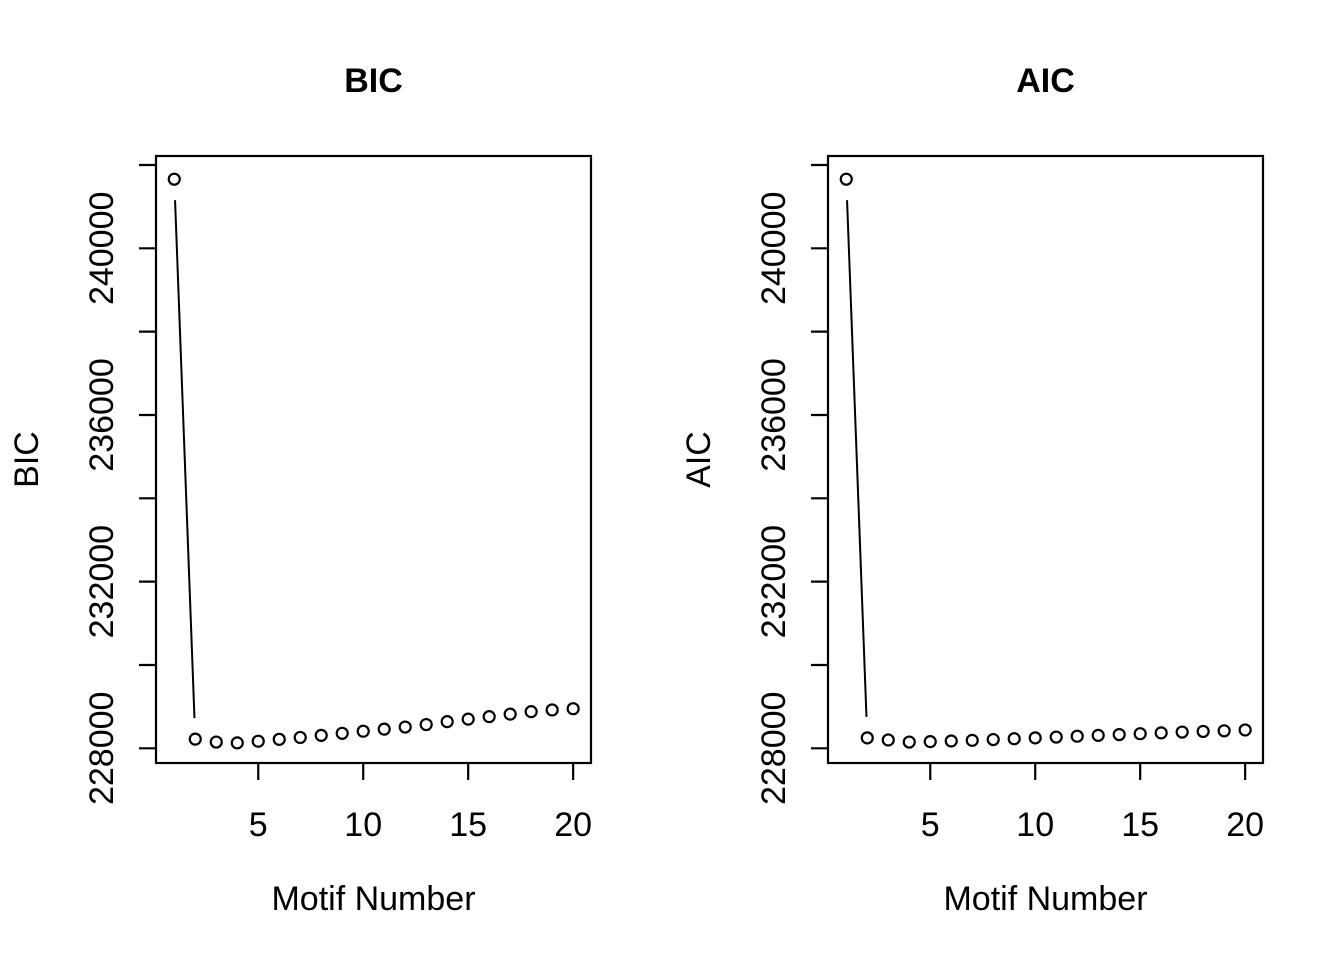 The width and height of the screenshot is (1344, 960). What do you see at coordinates (373, 899) in the screenshot?
I see `bic-x-axis-title: Motif Number` at bounding box center [373, 899].